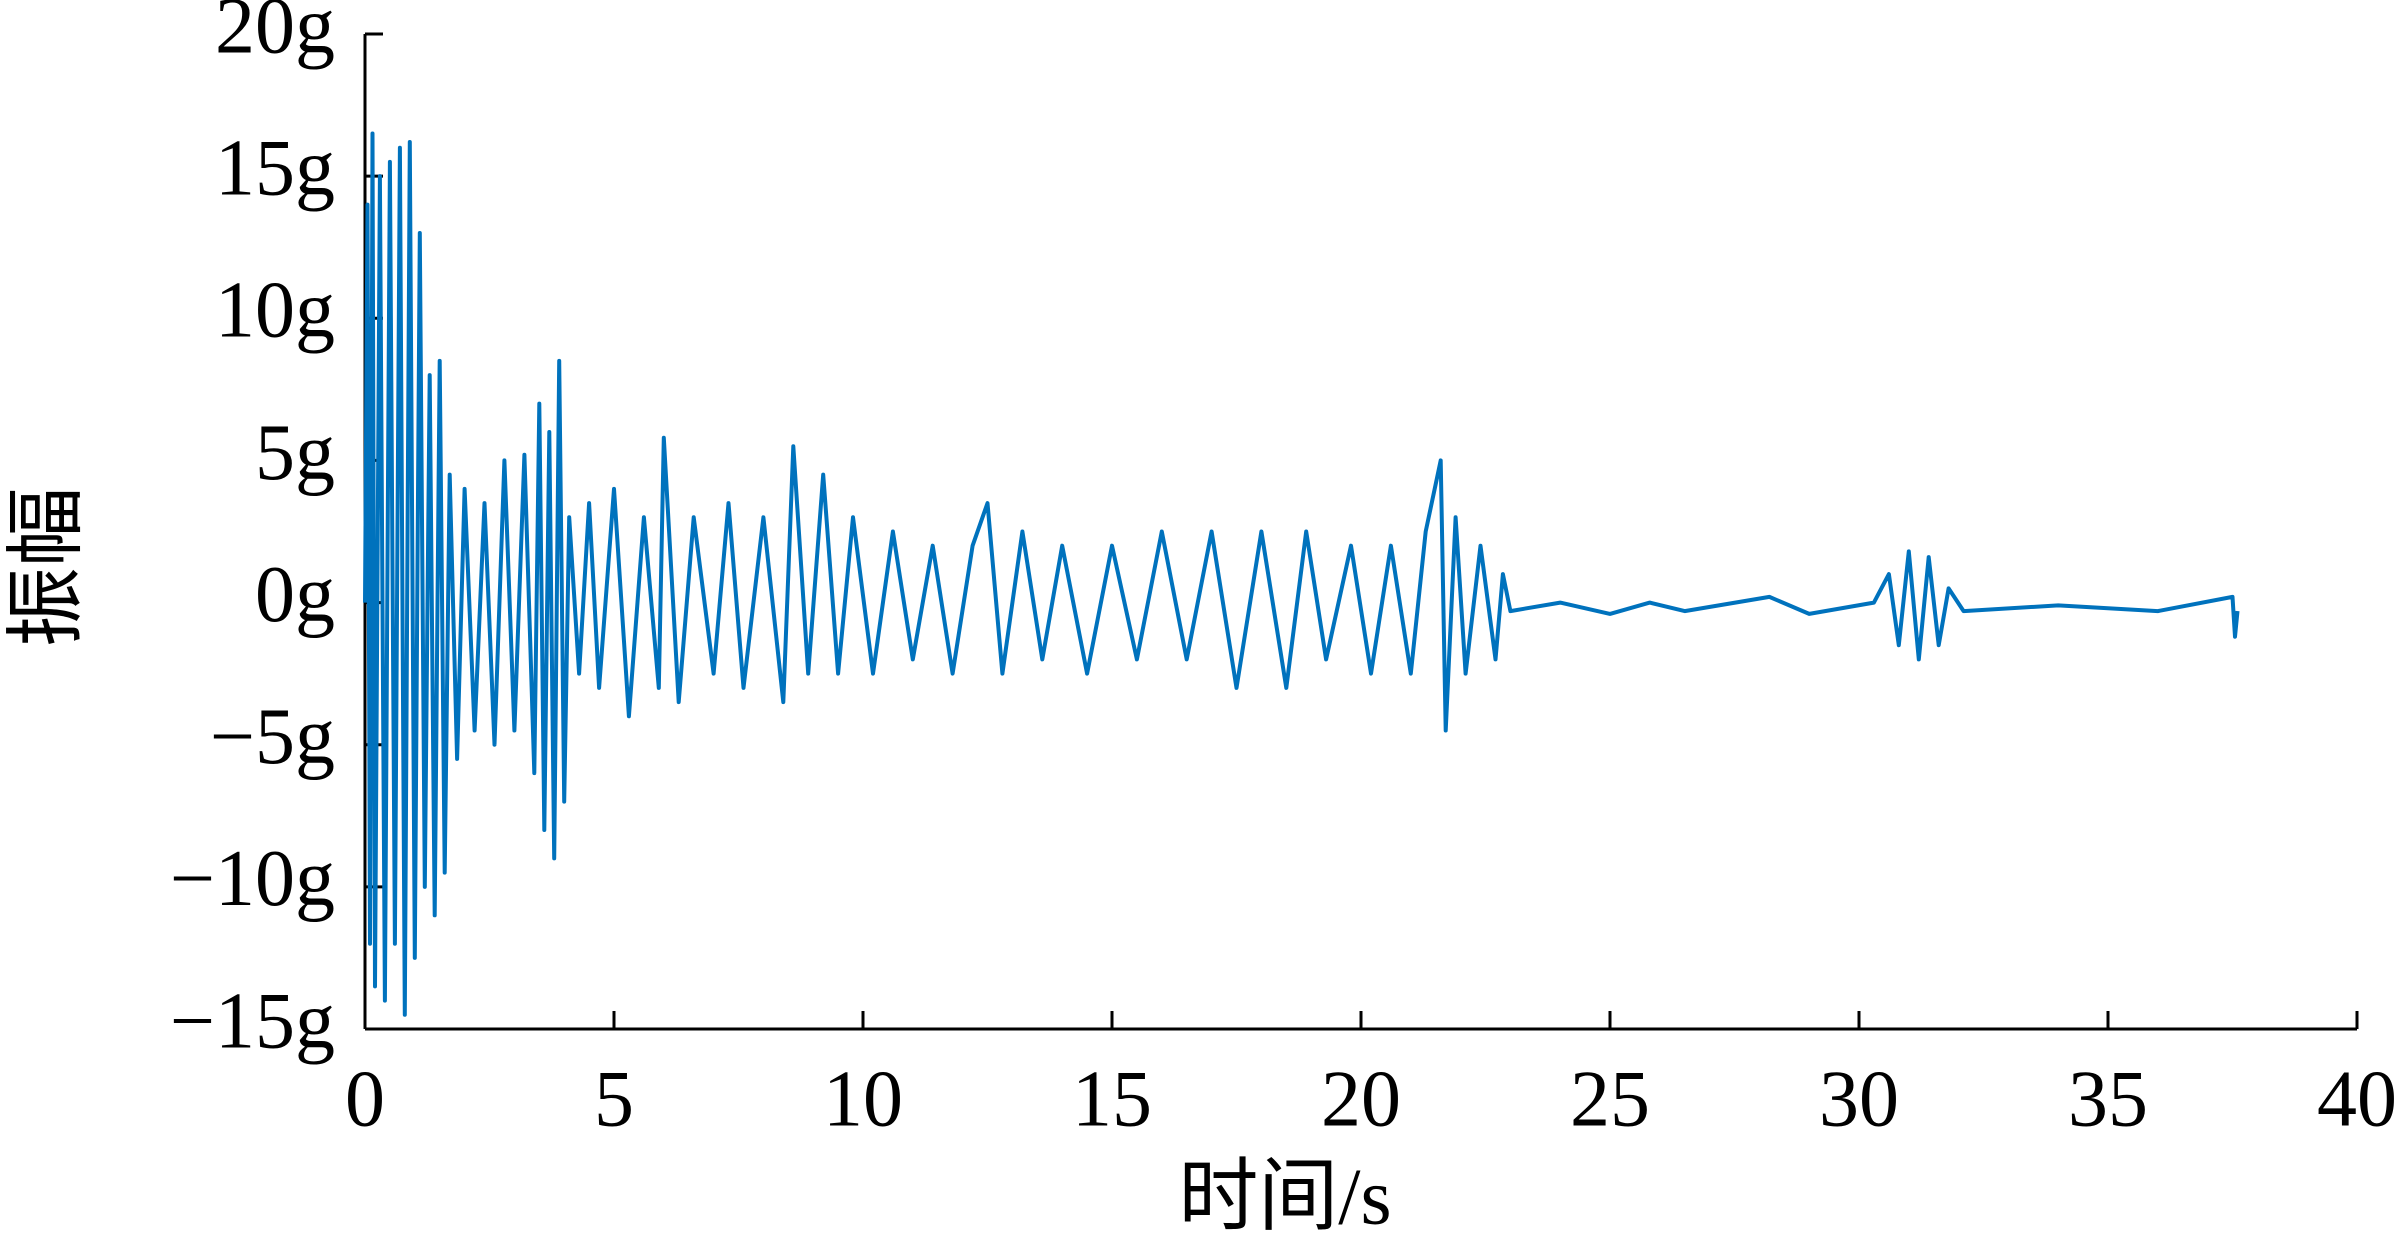  What do you see at coordinates (1859, 1099) in the screenshot?
I see `x-tick-label: 30` at bounding box center [1859, 1099].